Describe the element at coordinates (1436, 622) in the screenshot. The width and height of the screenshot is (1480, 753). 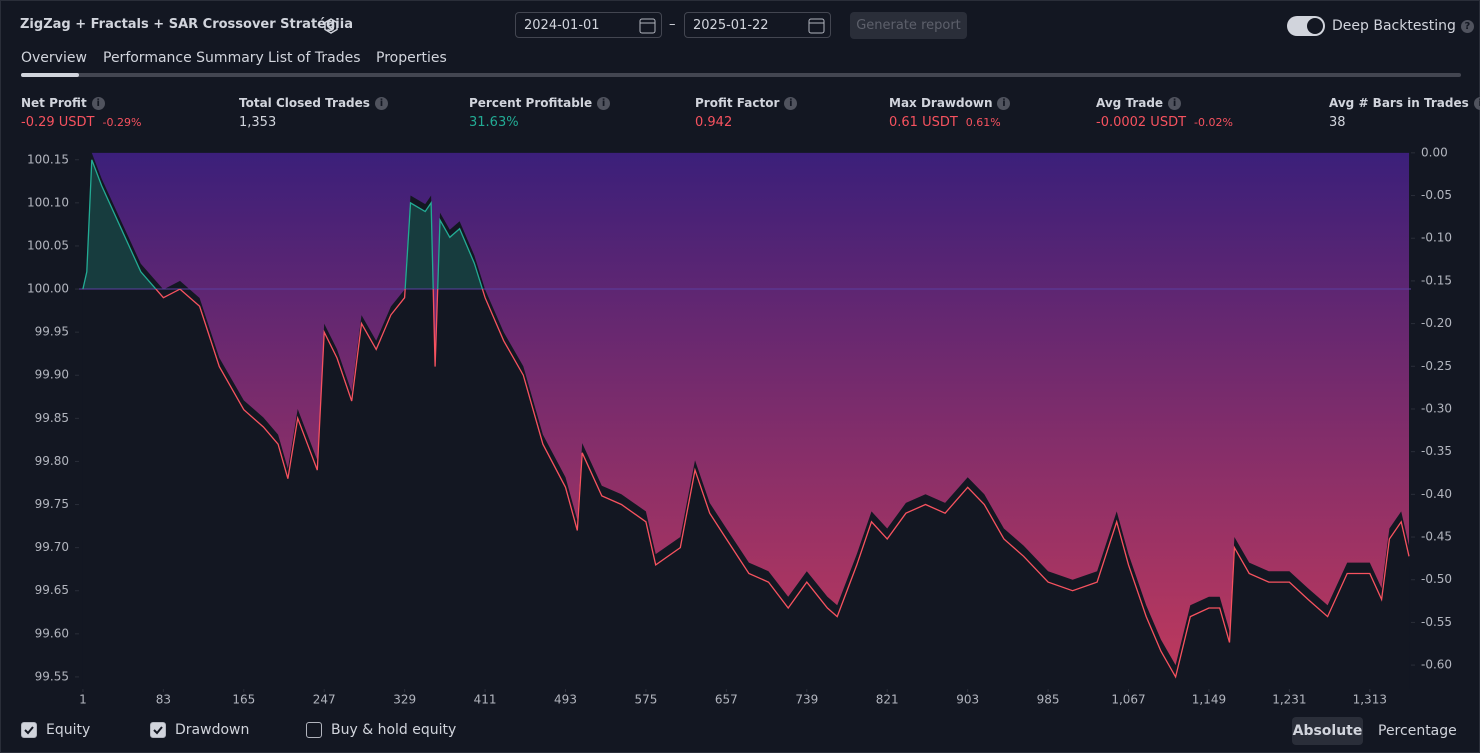
I see `y2-tick-label: -0.55` at that location.